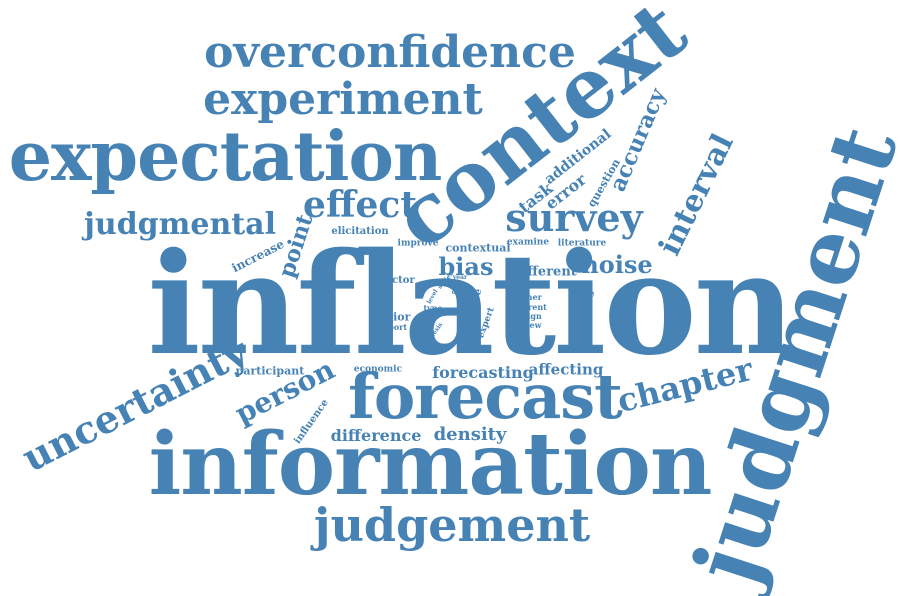  Describe the element at coordinates (527, 325) in the screenshot. I see `word-review: review` at that location.